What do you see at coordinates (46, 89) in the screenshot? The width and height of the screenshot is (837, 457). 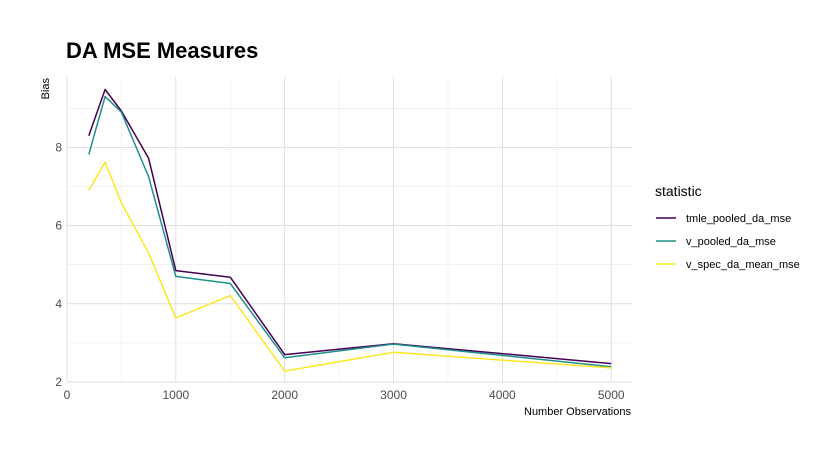 I see `y-axis-label: Bias` at bounding box center [46, 89].